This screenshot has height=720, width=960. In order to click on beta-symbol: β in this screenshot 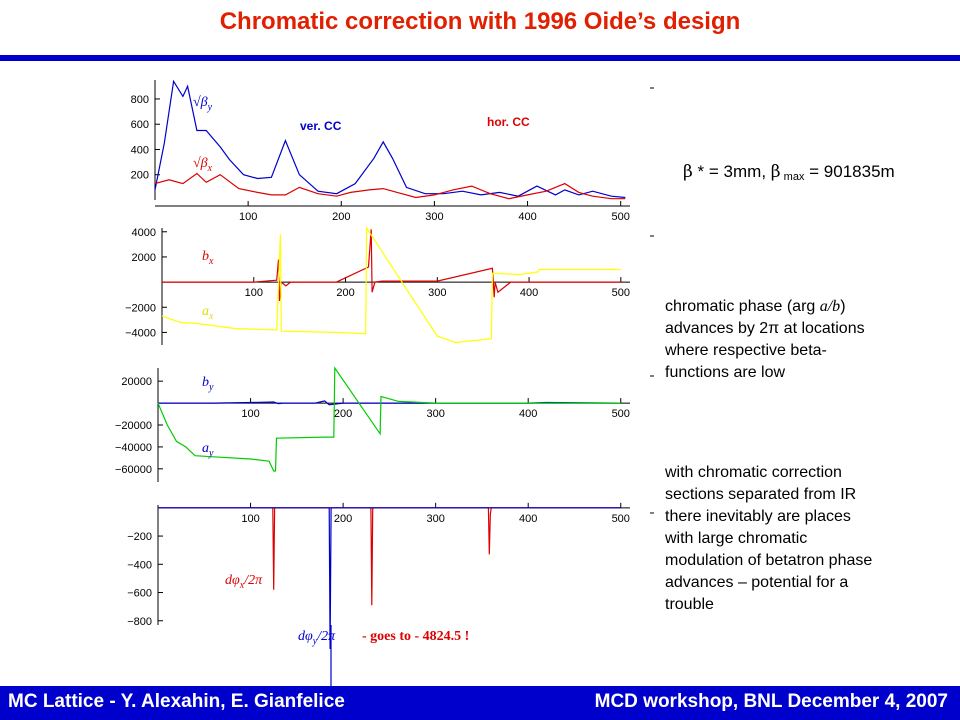, I will do `click(688, 172)`.